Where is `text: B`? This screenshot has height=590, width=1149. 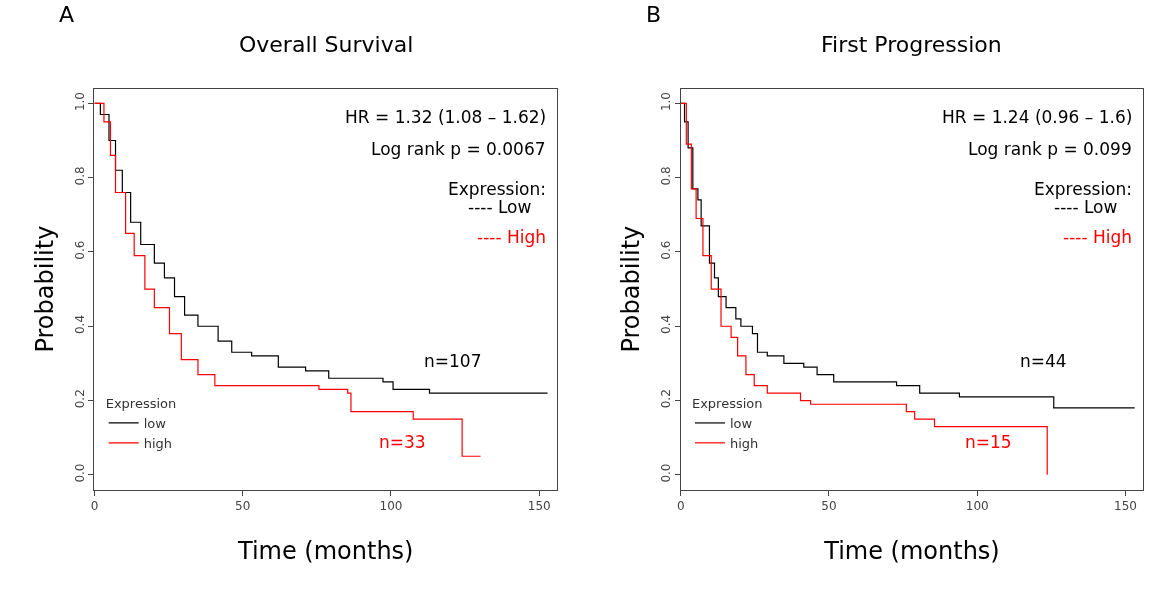 text: B is located at coordinates (654, 14).